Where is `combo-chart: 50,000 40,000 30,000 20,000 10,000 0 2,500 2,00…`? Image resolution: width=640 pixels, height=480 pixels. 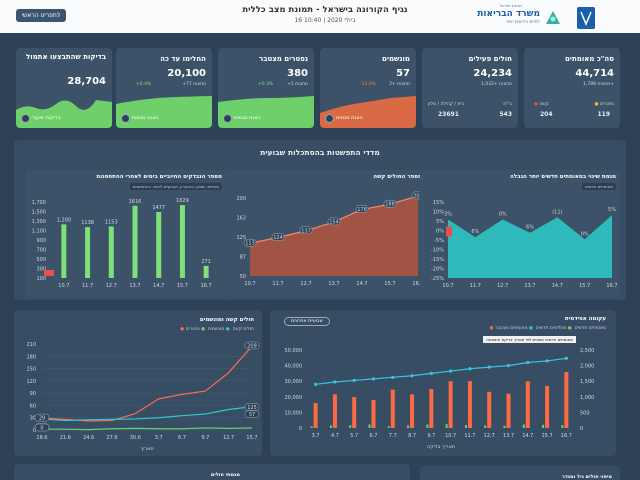 combo-chart: 50,000 40,000 30,000 20,000 10,000 0 2,500 2,00… is located at coordinates (440, 399).